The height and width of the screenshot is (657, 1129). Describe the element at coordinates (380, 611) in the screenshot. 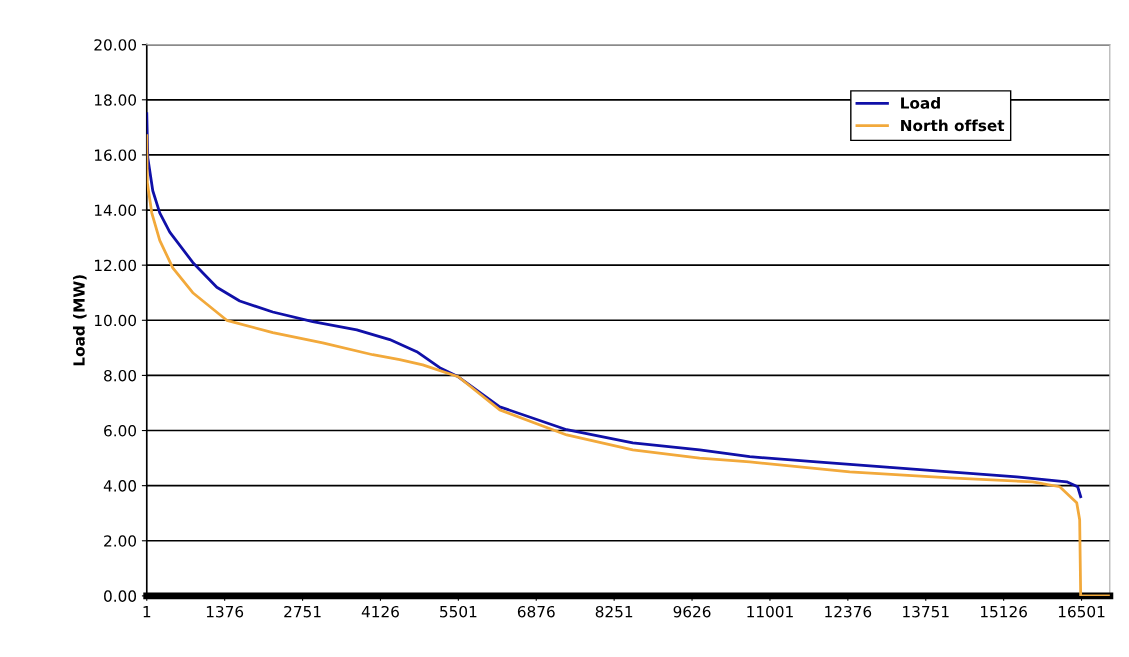

I see `x-tick-label: 4126` at that location.